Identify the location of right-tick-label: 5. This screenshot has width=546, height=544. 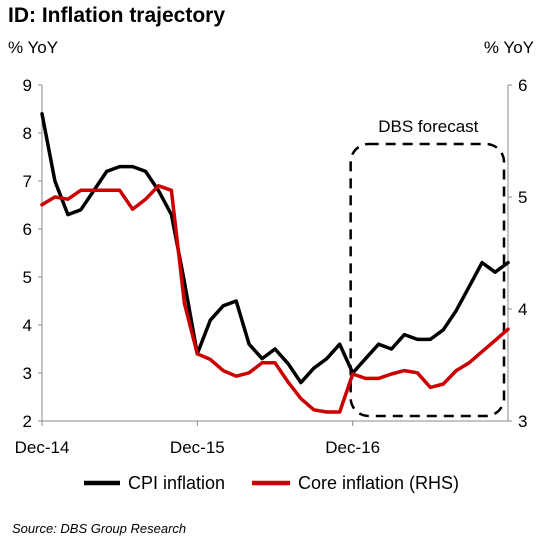
(522, 197).